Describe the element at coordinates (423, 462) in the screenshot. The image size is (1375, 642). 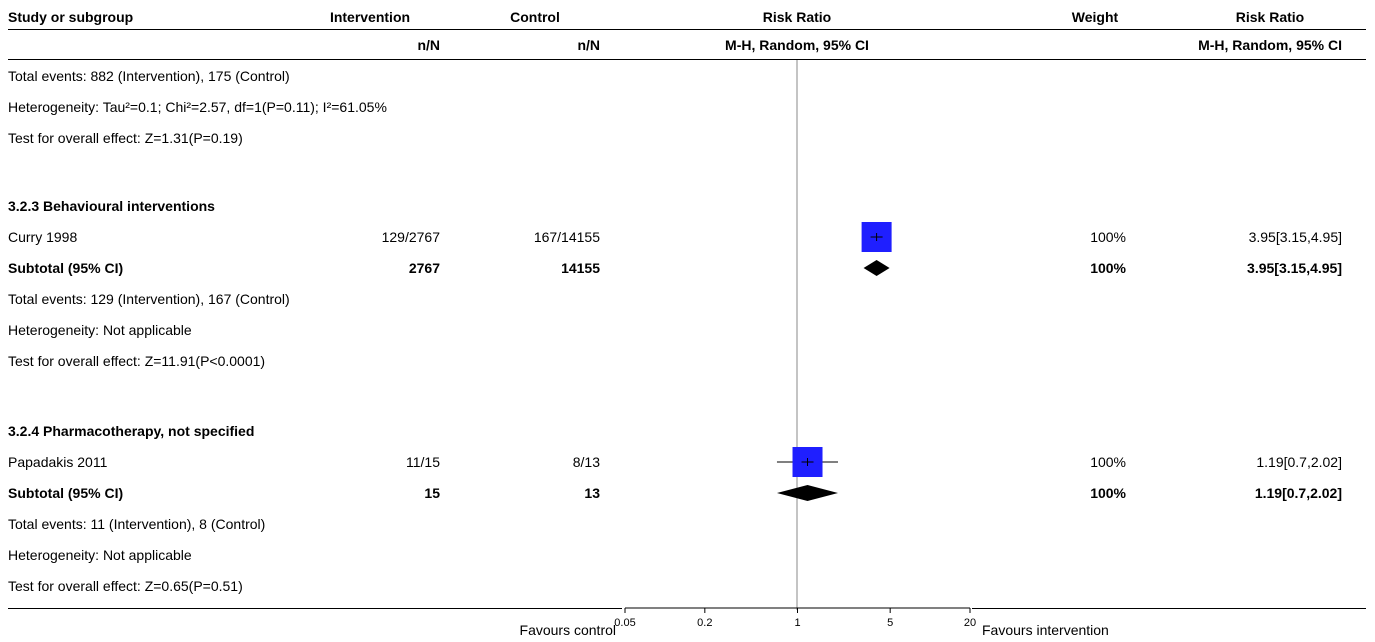
I see `study-intervention: 11/15` at that location.